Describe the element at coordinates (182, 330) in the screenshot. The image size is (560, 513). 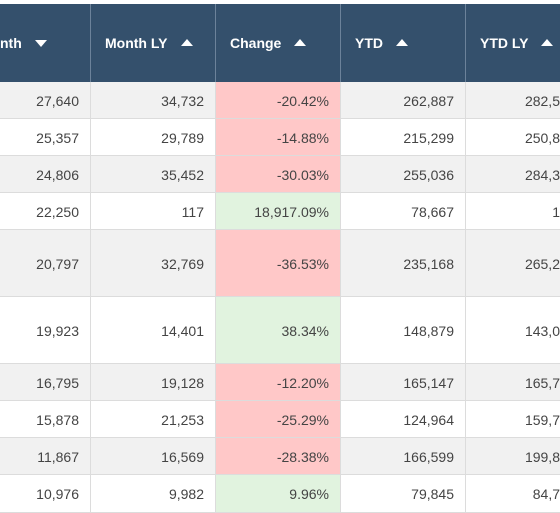
I see `cell-text: 14,401` at that location.